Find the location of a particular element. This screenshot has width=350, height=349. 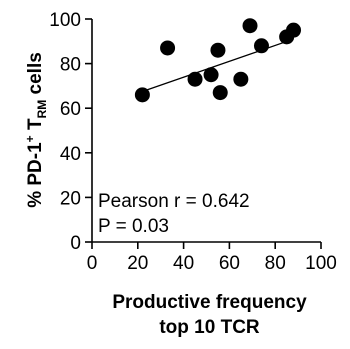

x-axis-title-line-1: Productive frequency is located at coordinates (209, 302).